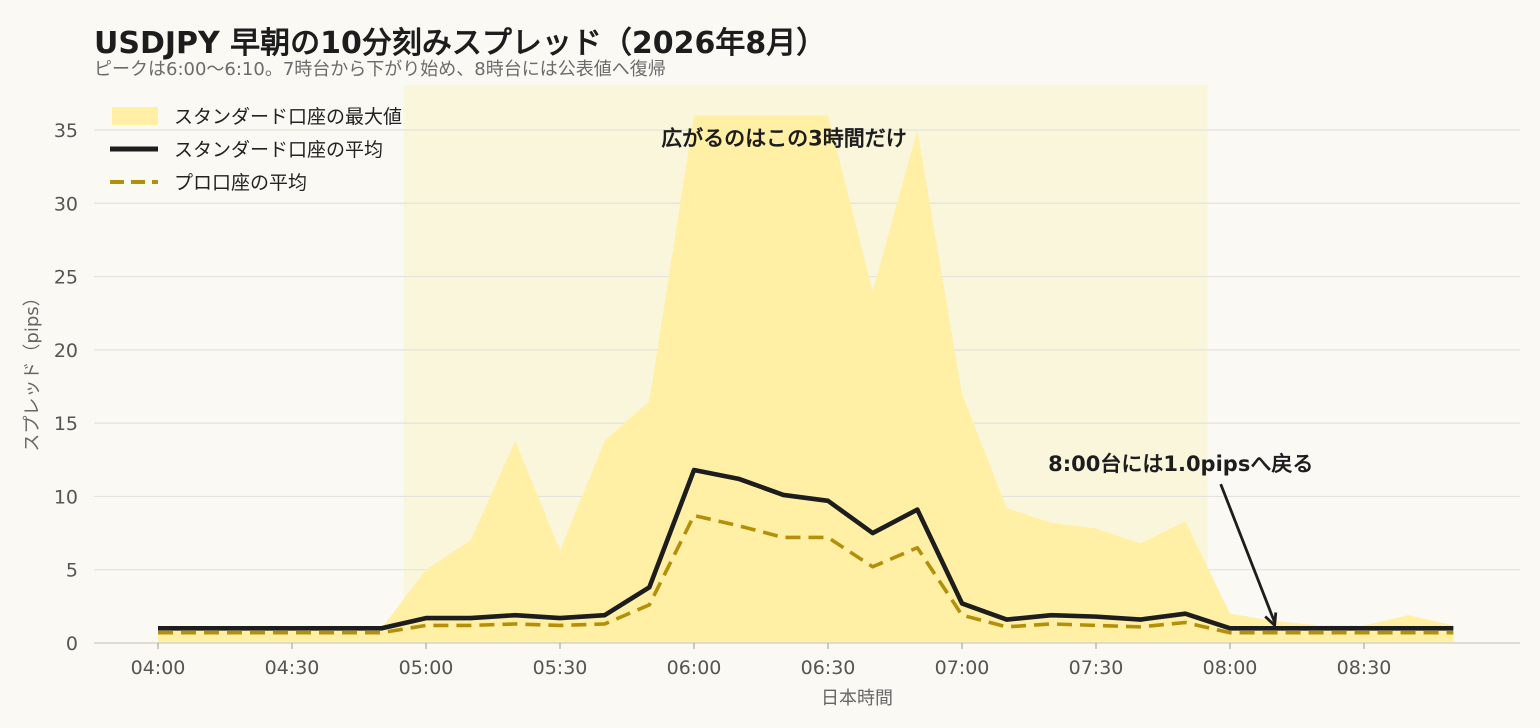 The height and width of the screenshot is (728, 1540). I want to click on annotation-8am-recovery: 8:00台には1.0pipsへ戻る, so click(1180, 464).